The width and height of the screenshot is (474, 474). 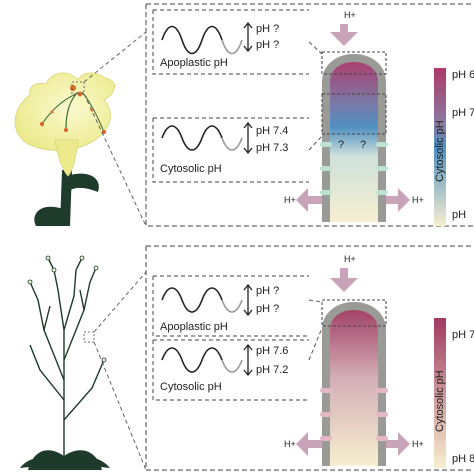 What do you see at coordinates (267, 291) in the screenshot?
I see `bottom-apoplastic-ph-high: pH ?` at bounding box center [267, 291].